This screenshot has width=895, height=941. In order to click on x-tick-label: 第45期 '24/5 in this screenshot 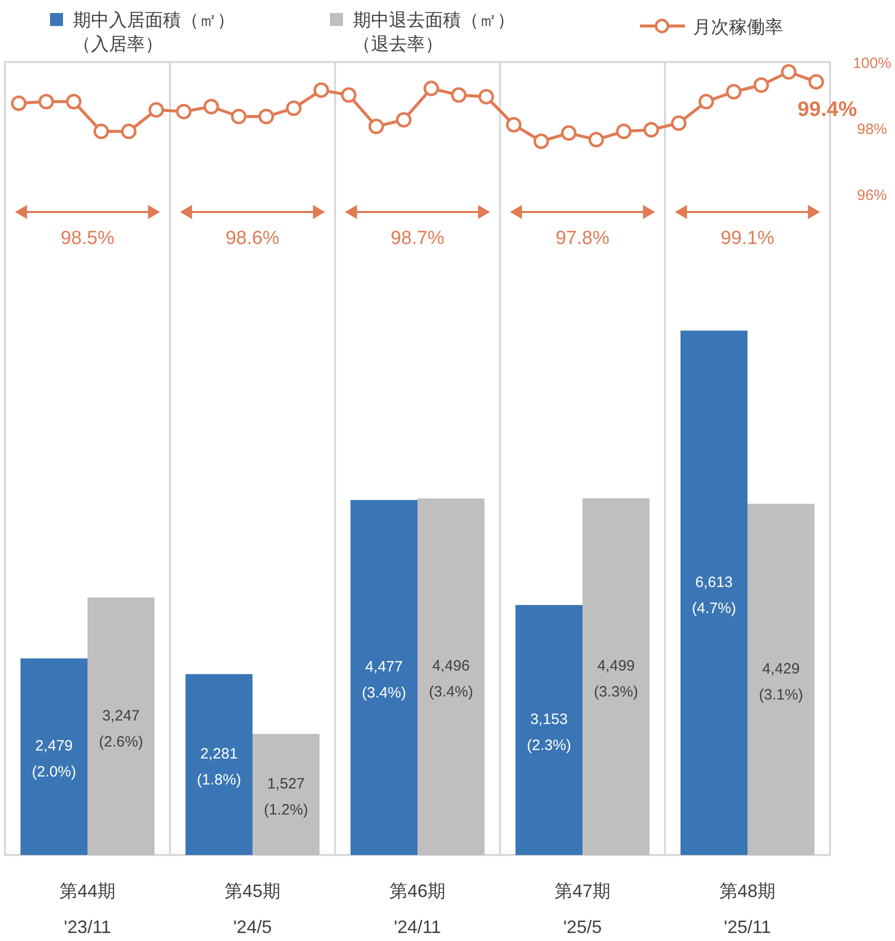, I will do `click(252, 909)`.